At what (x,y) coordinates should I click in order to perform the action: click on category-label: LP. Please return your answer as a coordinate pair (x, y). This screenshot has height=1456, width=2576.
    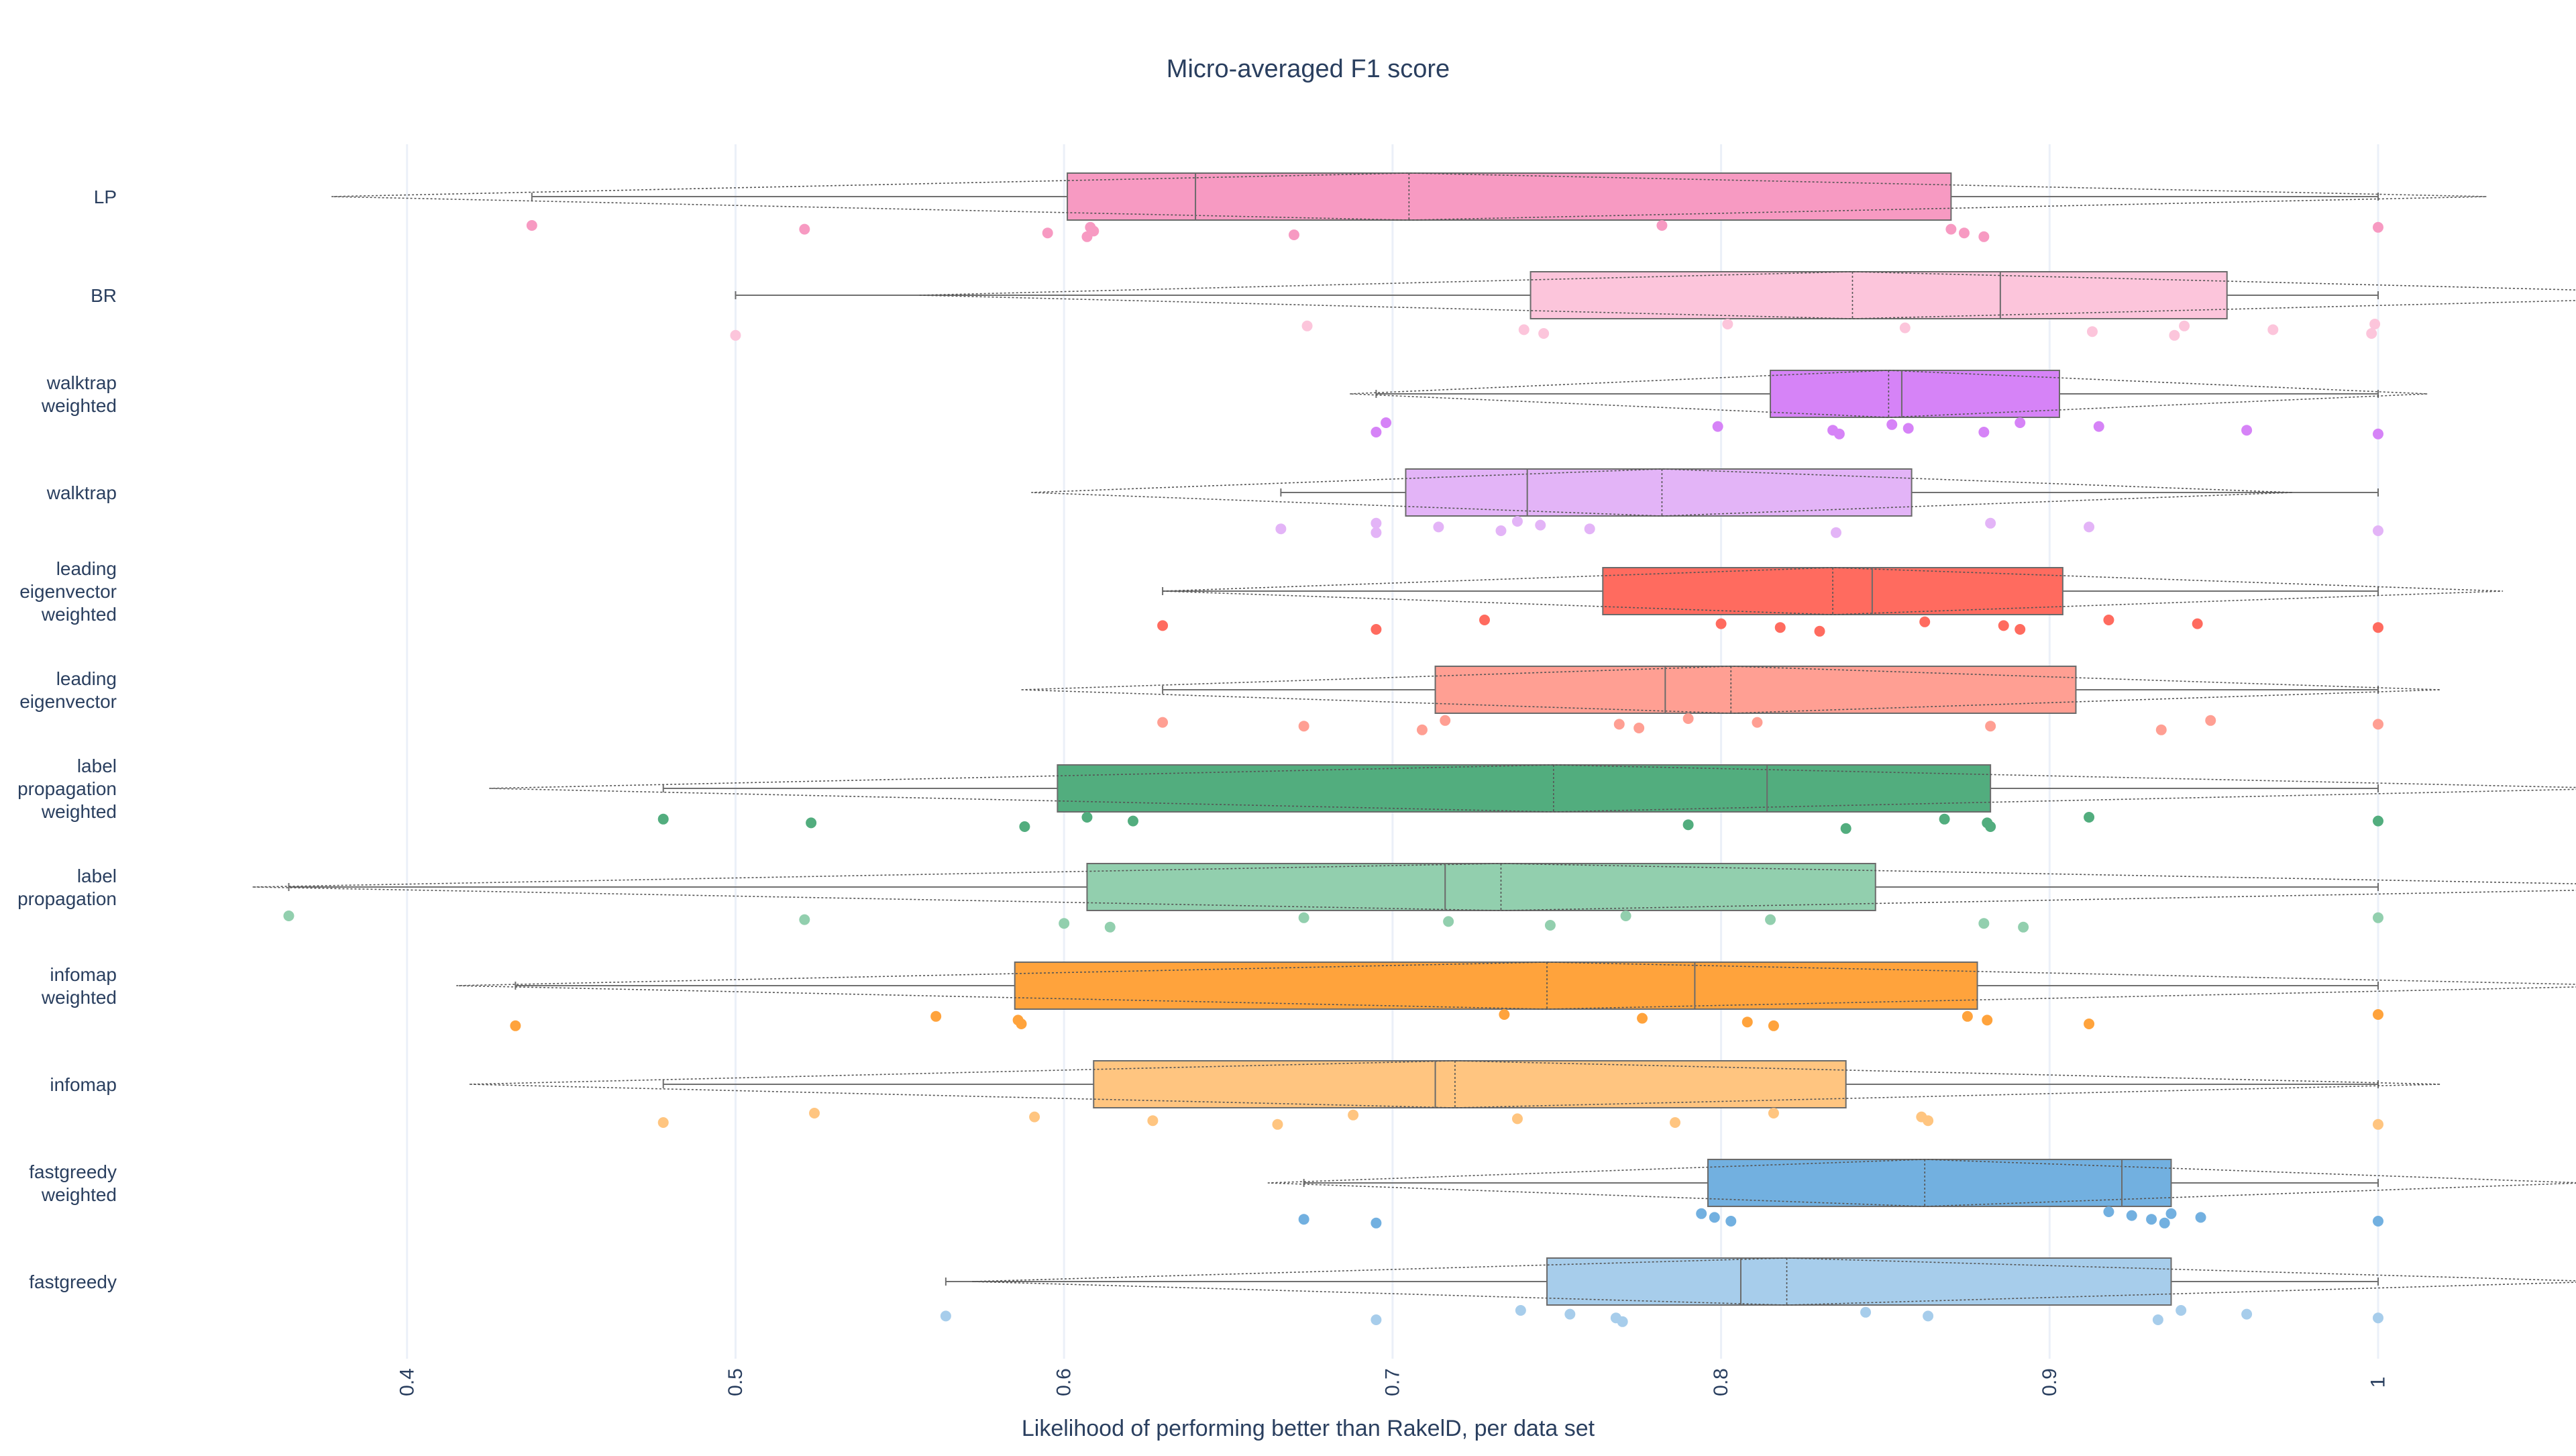
    Looking at the image, I should click on (105, 197).